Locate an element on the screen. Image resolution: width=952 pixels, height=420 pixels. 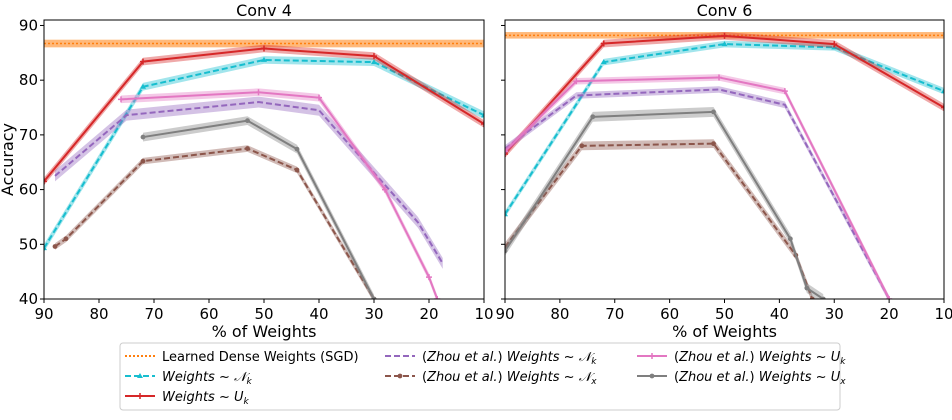
y-tick-label: 70 is located at coordinates (28, 135).